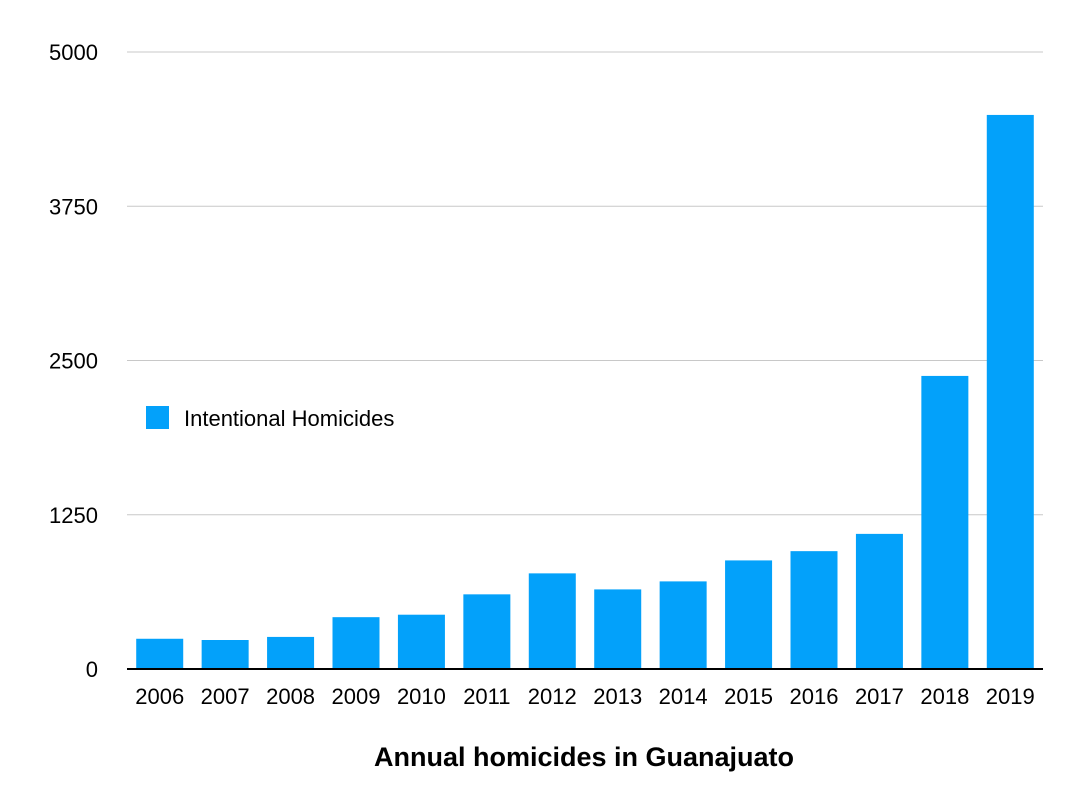 The width and height of the screenshot is (1084, 807). What do you see at coordinates (1010, 696) in the screenshot?
I see `x-tick-label: 2019` at bounding box center [1010, 696].